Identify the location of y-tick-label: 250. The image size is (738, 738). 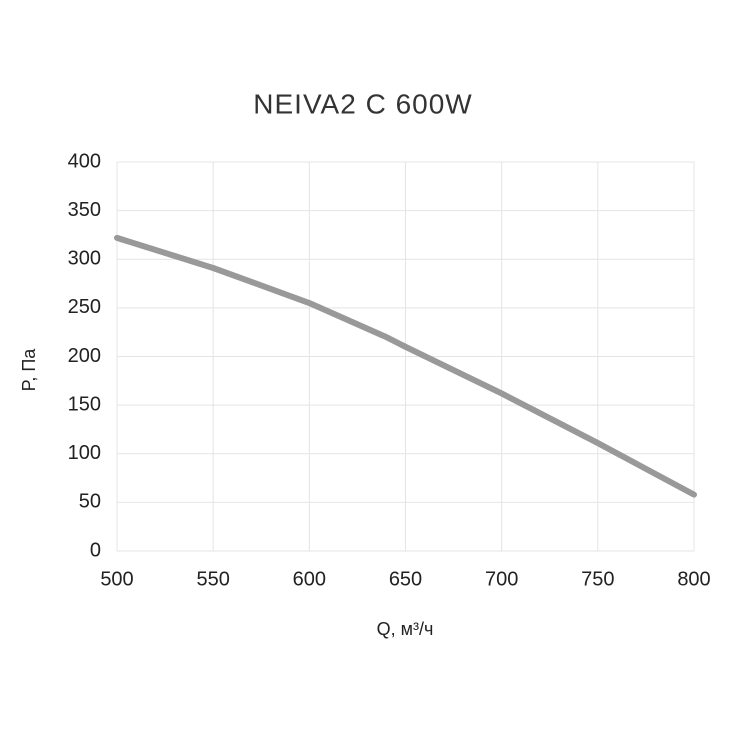
(84, 307).